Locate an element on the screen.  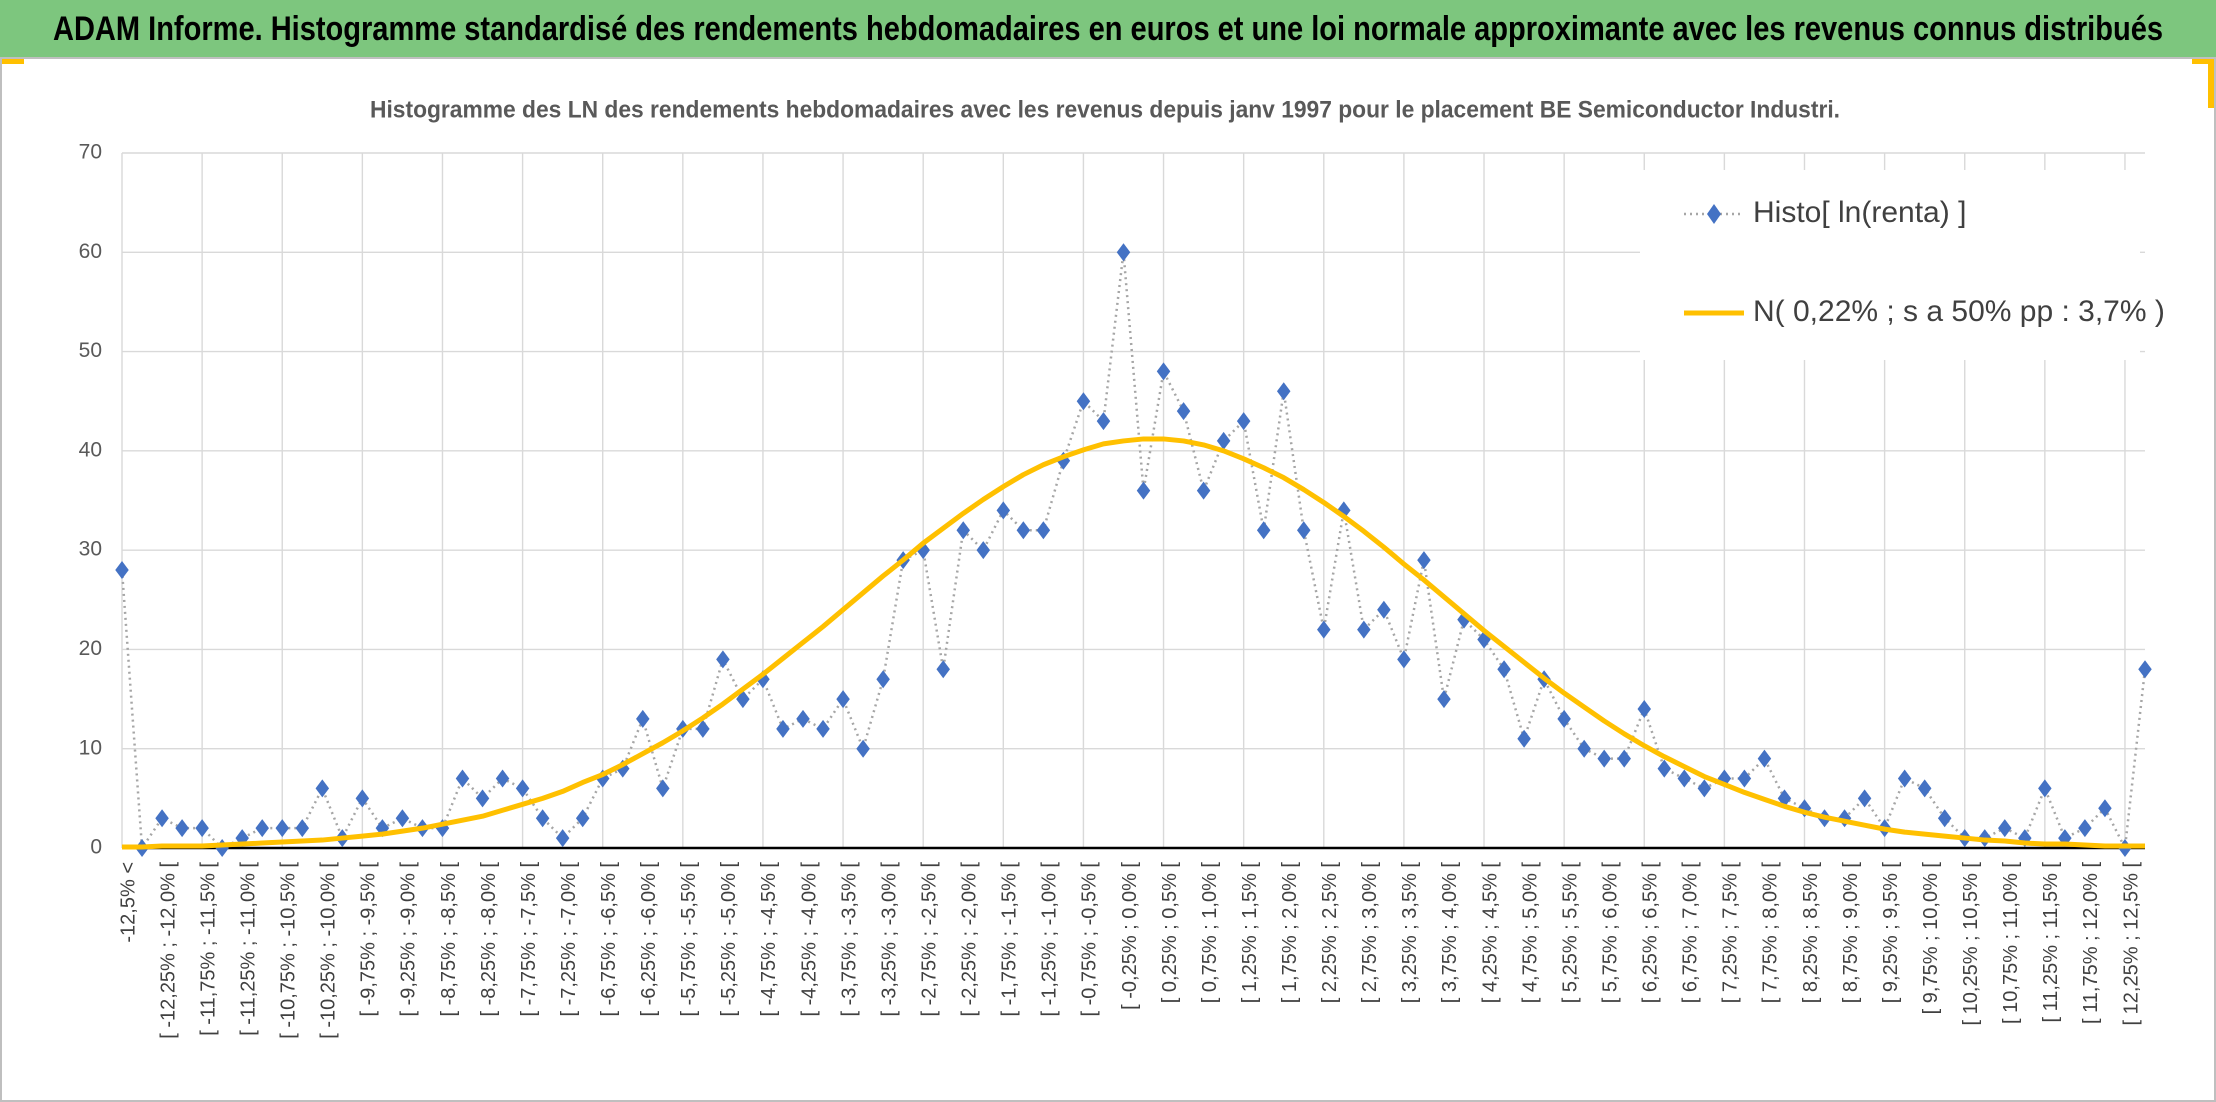
y-tick-label: 30 is located at coordinates (90, 549).